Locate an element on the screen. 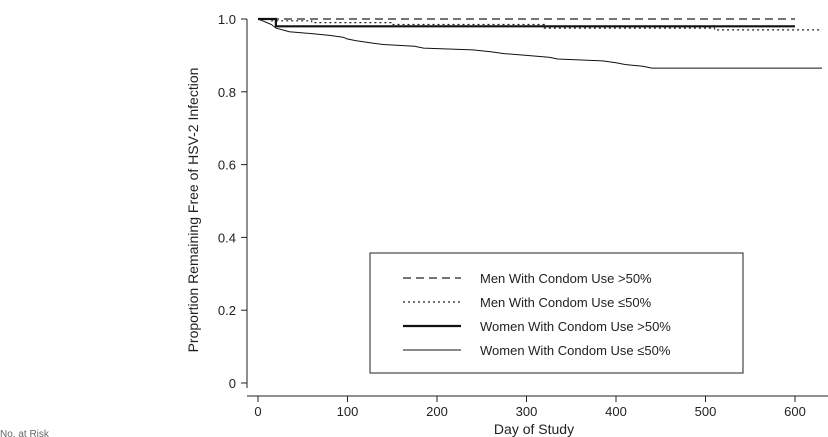  legend-label: Men With Condom Use ≤50% is located at coordinates (566, 302).